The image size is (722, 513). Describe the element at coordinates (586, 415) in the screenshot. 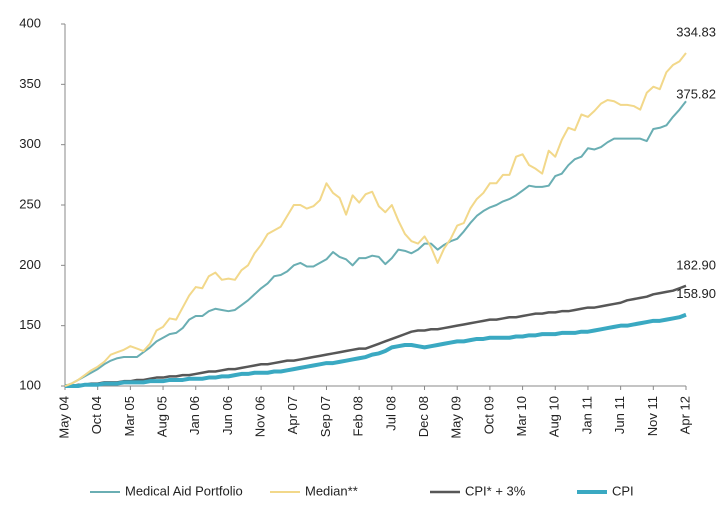

I see `x-tick-label: Jan 11` at that location.